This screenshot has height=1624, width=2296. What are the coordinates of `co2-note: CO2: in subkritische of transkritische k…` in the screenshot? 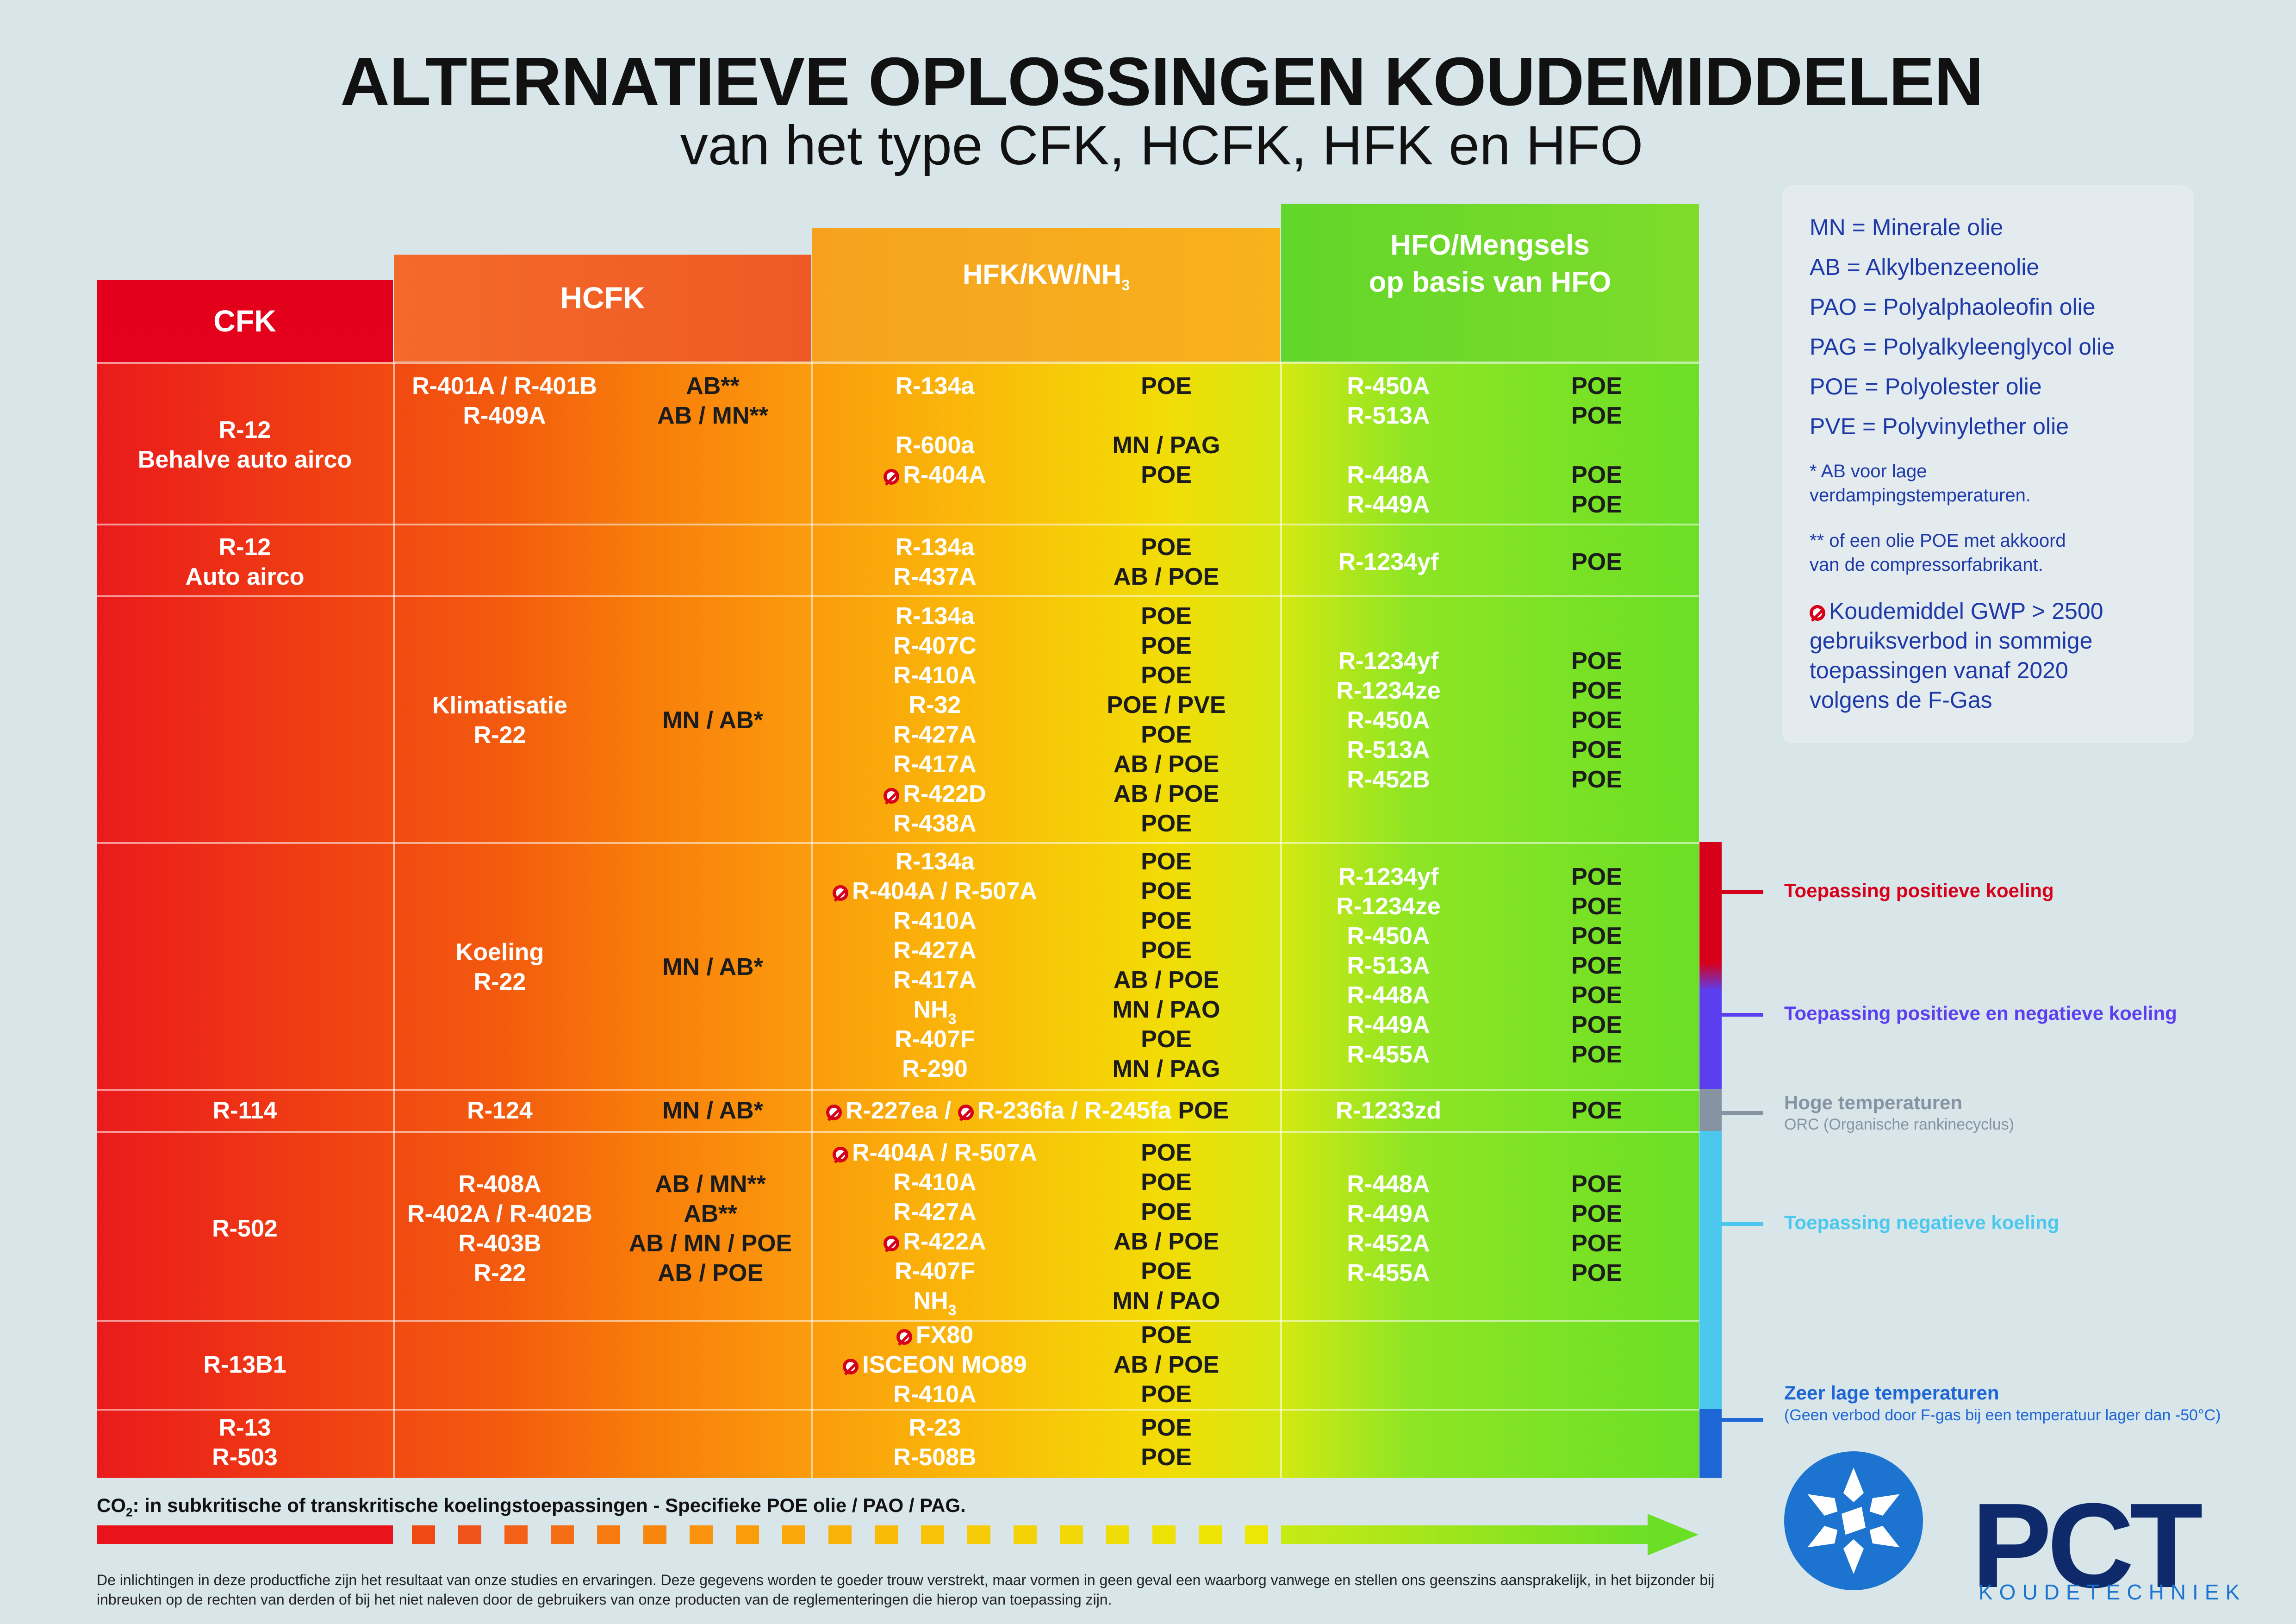 It's located at (531, 1506).